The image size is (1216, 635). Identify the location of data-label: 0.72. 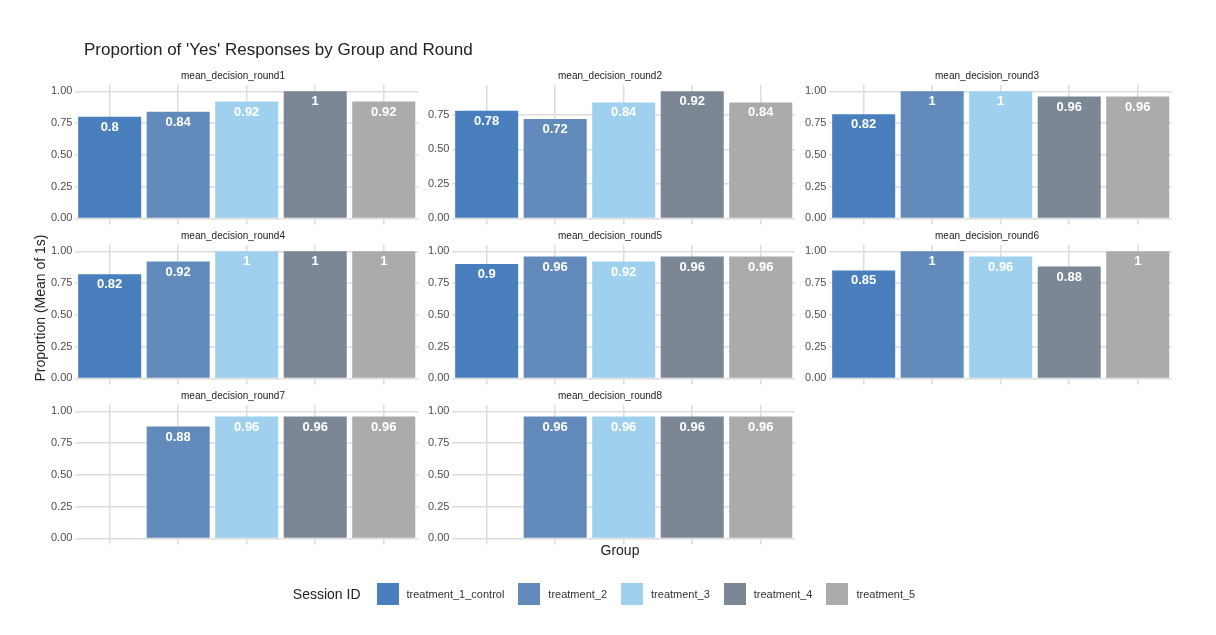
(555, 129).